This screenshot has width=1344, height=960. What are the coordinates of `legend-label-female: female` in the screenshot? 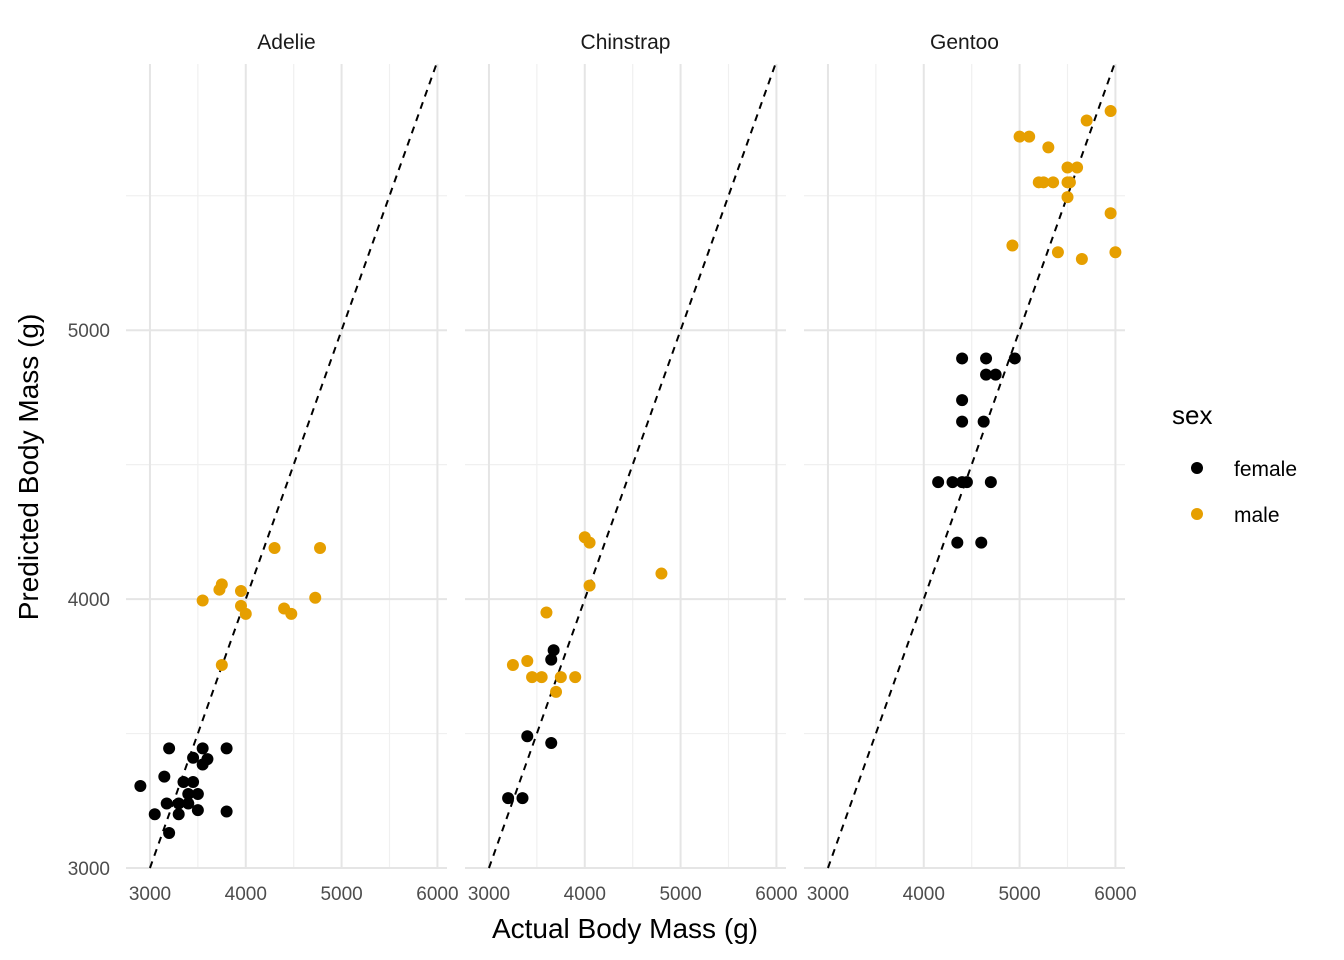 It's located at (1265, 469).